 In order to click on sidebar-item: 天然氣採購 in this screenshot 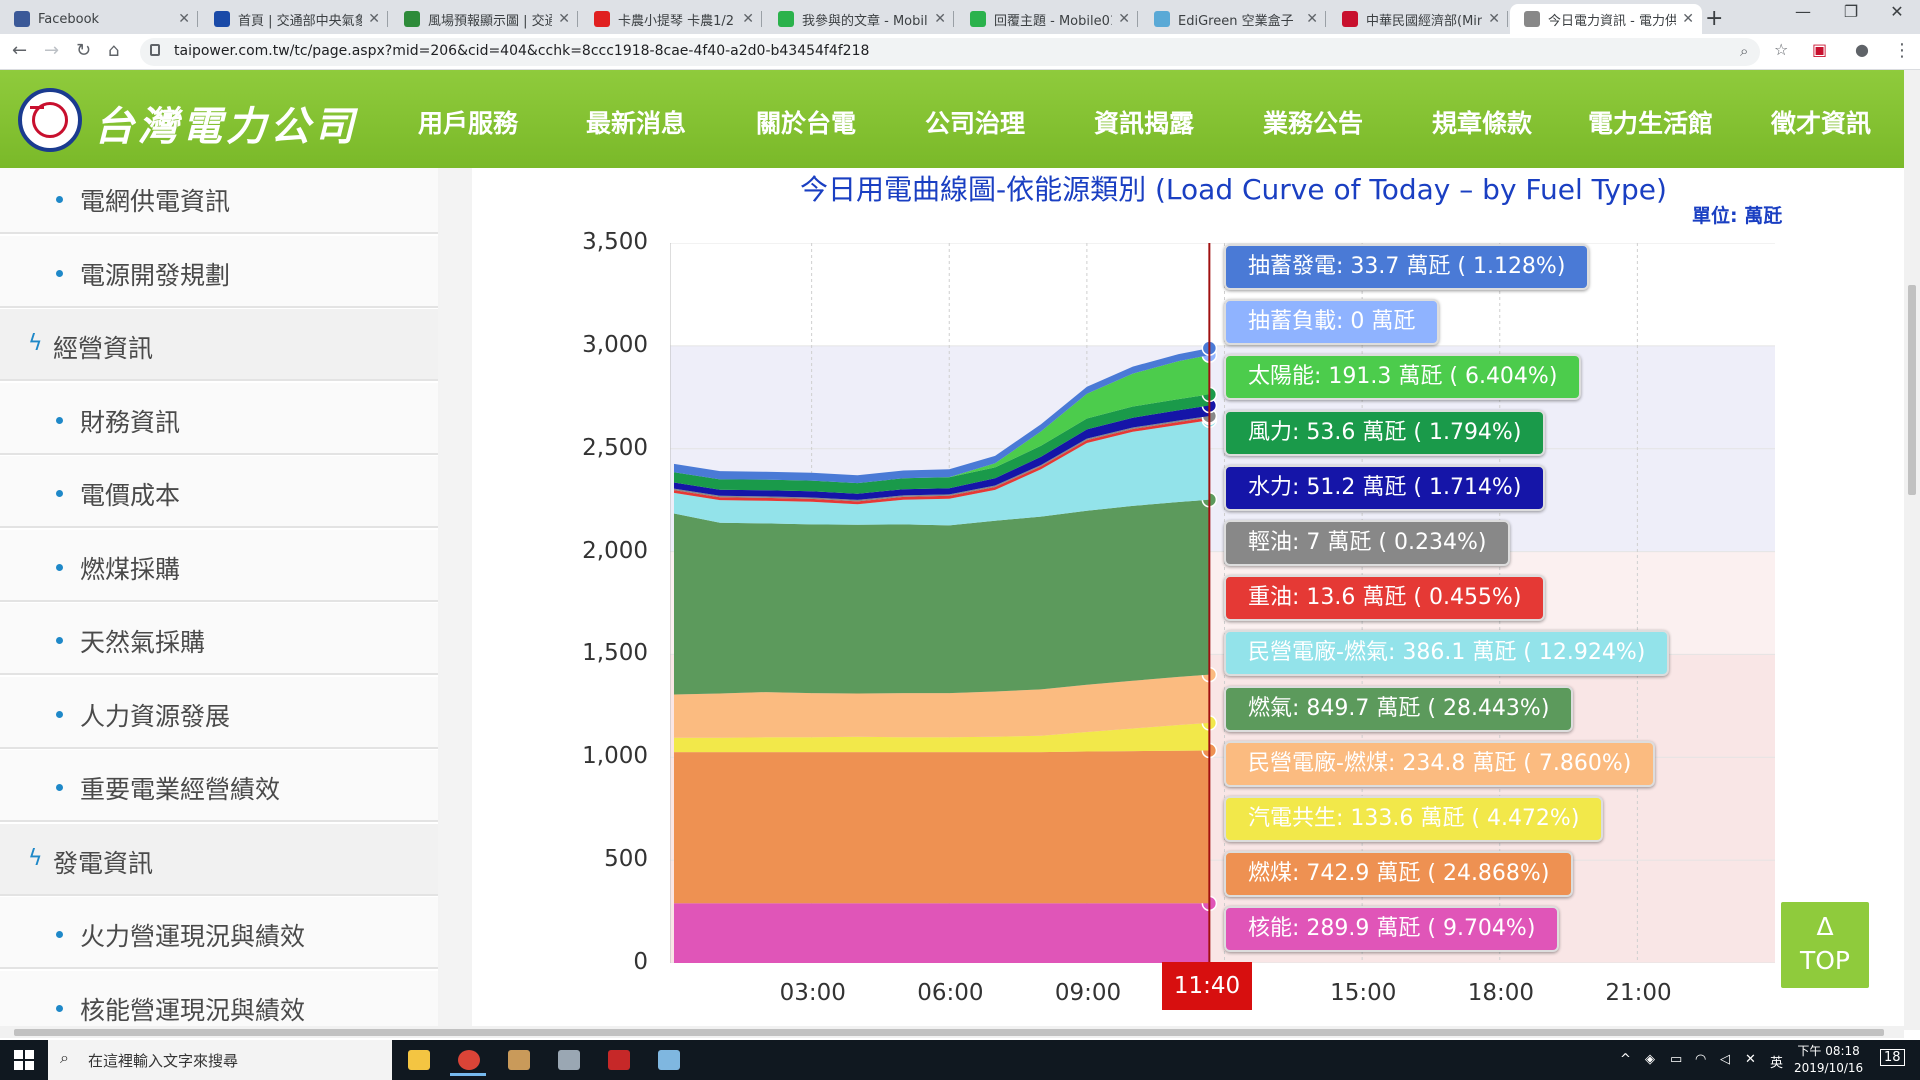, I will do `click(219, 639)`.